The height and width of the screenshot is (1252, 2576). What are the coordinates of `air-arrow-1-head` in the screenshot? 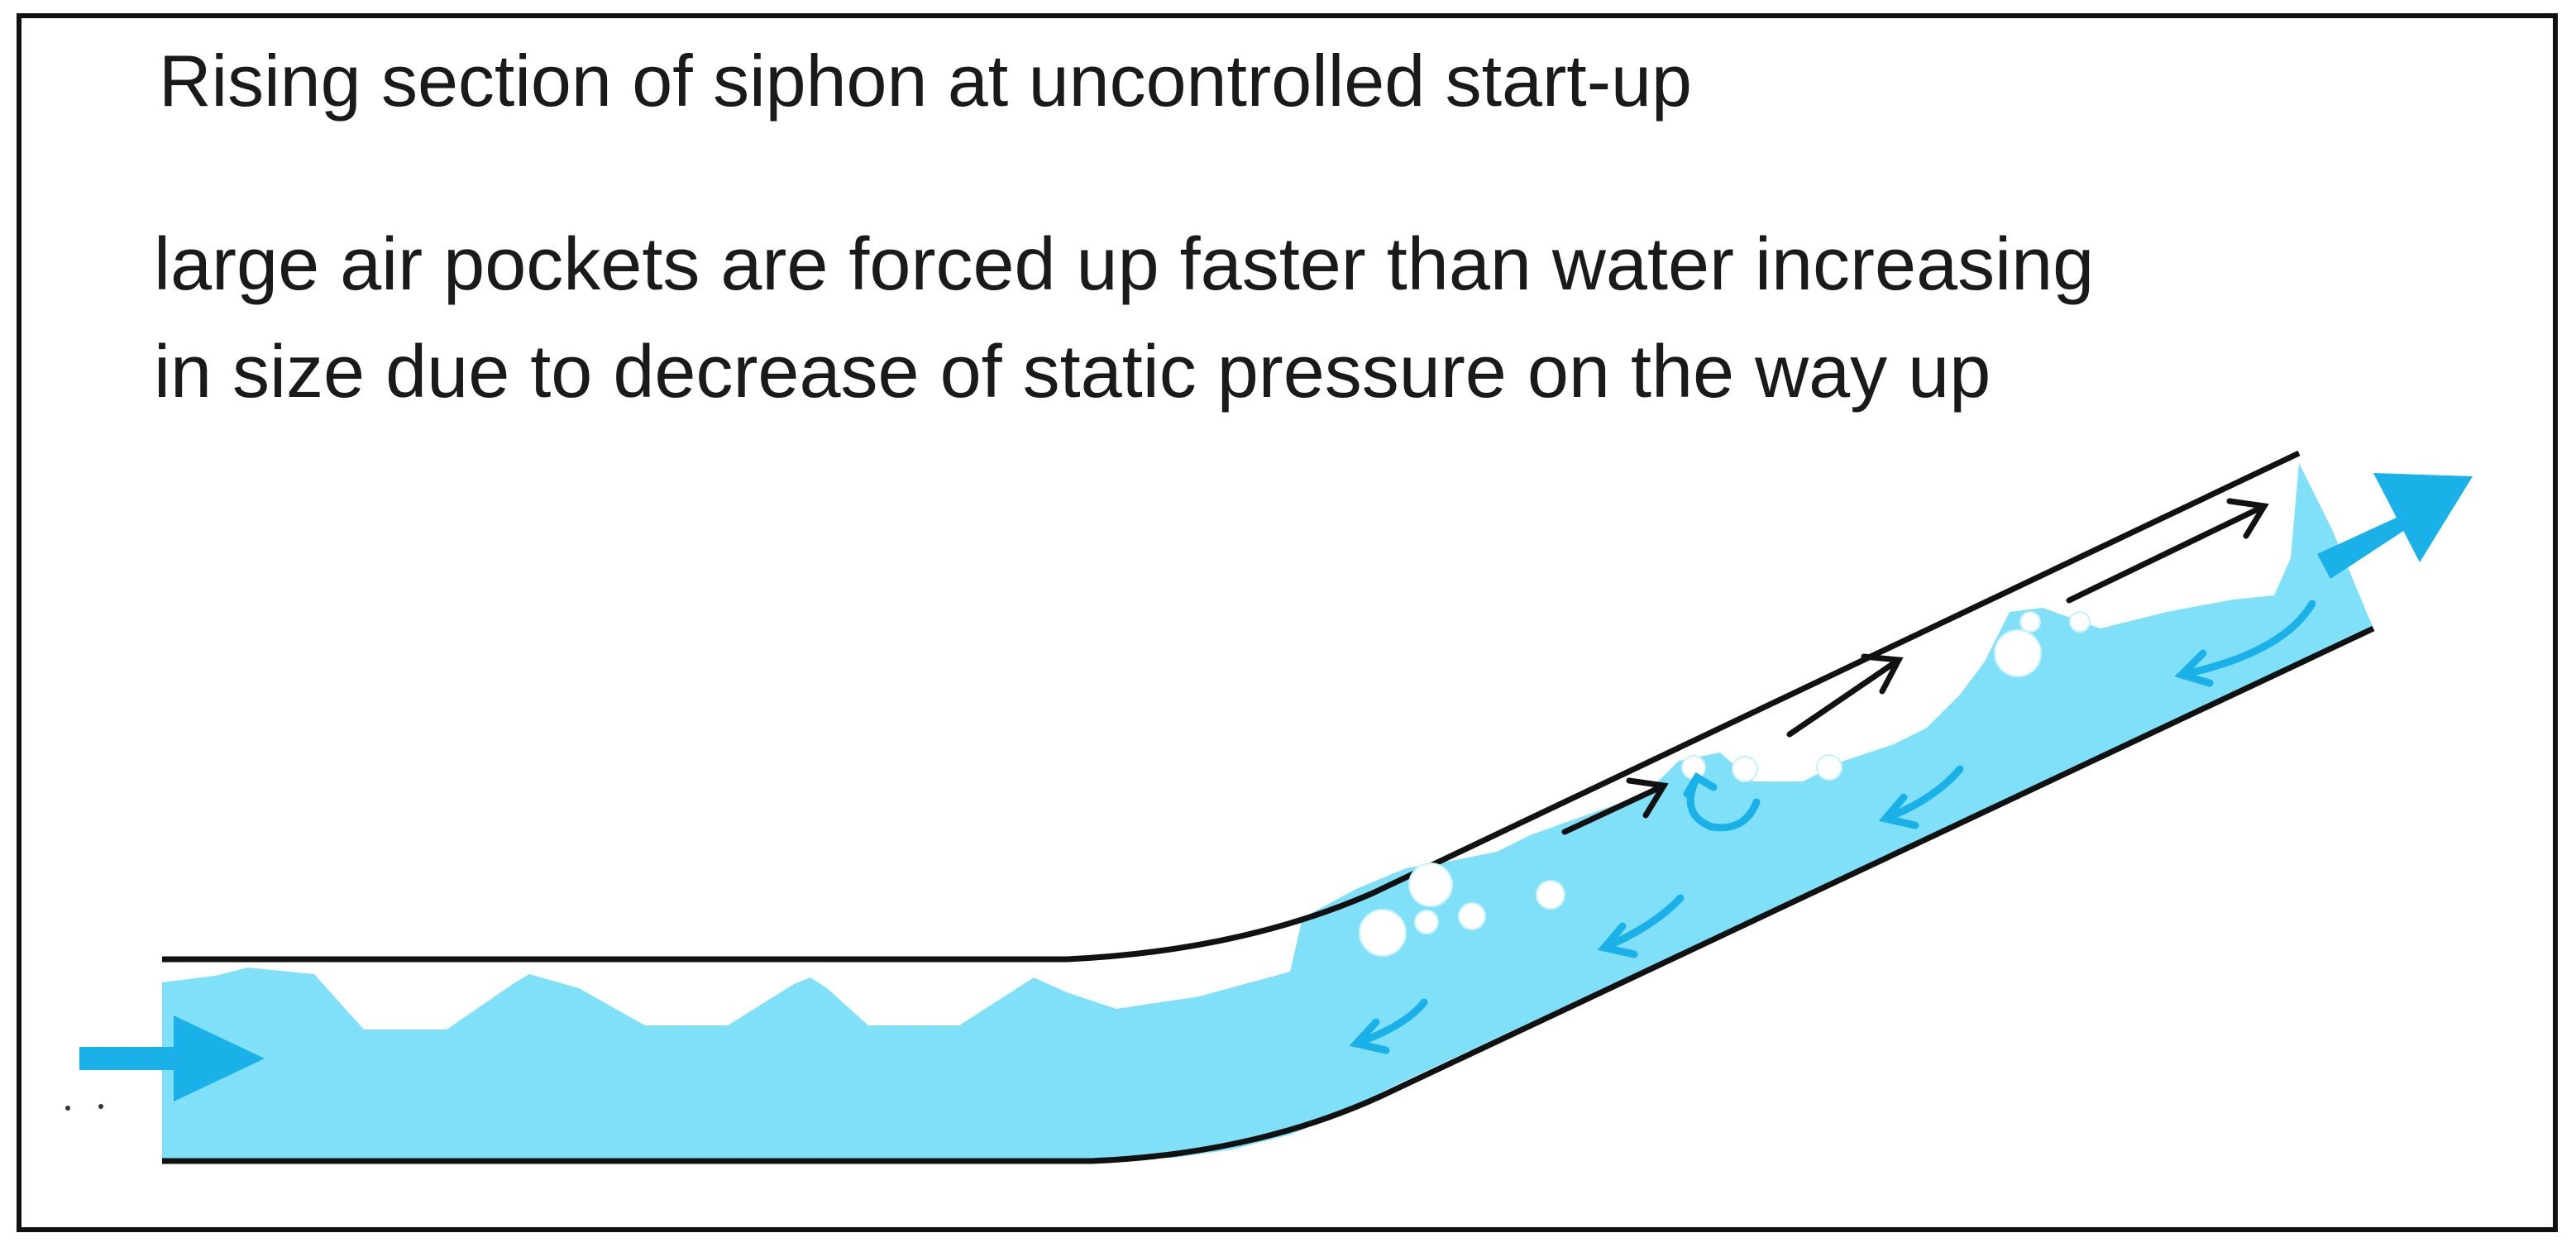 It's located at (1647, 798).